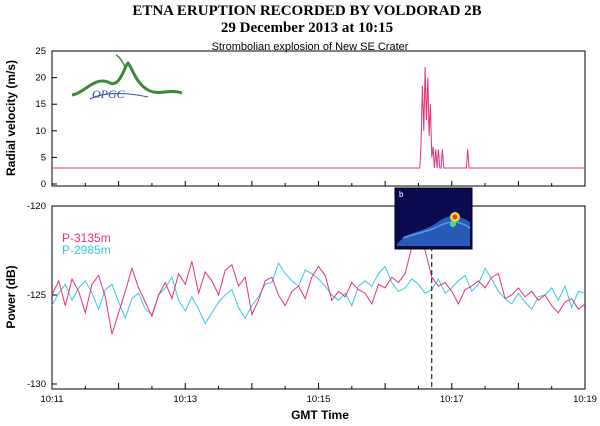 The image size is (600, 426). Describe the element at coordinates (306, 11) in the screenshot. I see `chart-title: ETNA ERUPTION RECORDED BY VOLDORAD 2B` at that location.